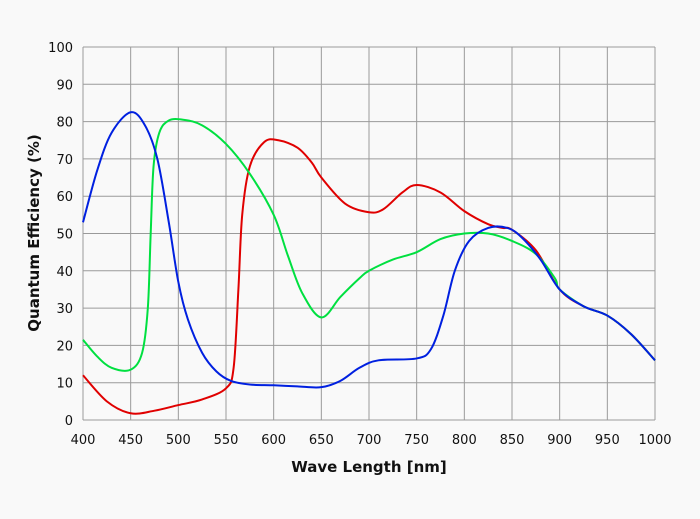 Image resolution: width=700 pixels, height=519 pixels. What do you see at coordinates (654, 440) in the screenshot?
I see `x-tick-label: 1000` at bounding box center [654, 440].